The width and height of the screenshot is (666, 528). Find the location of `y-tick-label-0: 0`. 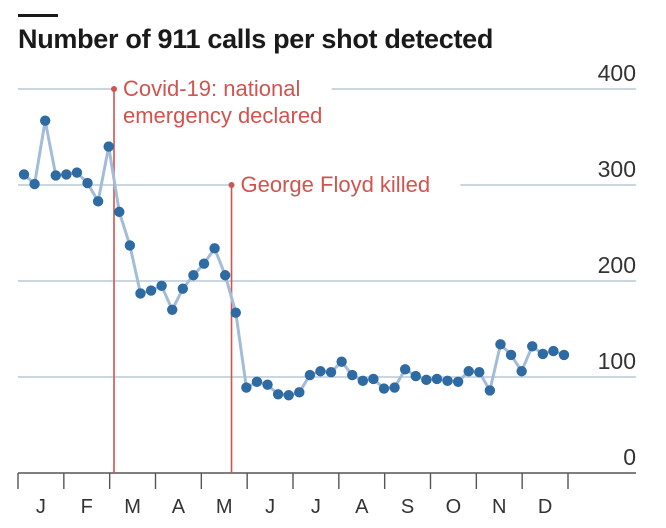

y-tick-label-0: 0 is located at coordinates (629, 457).